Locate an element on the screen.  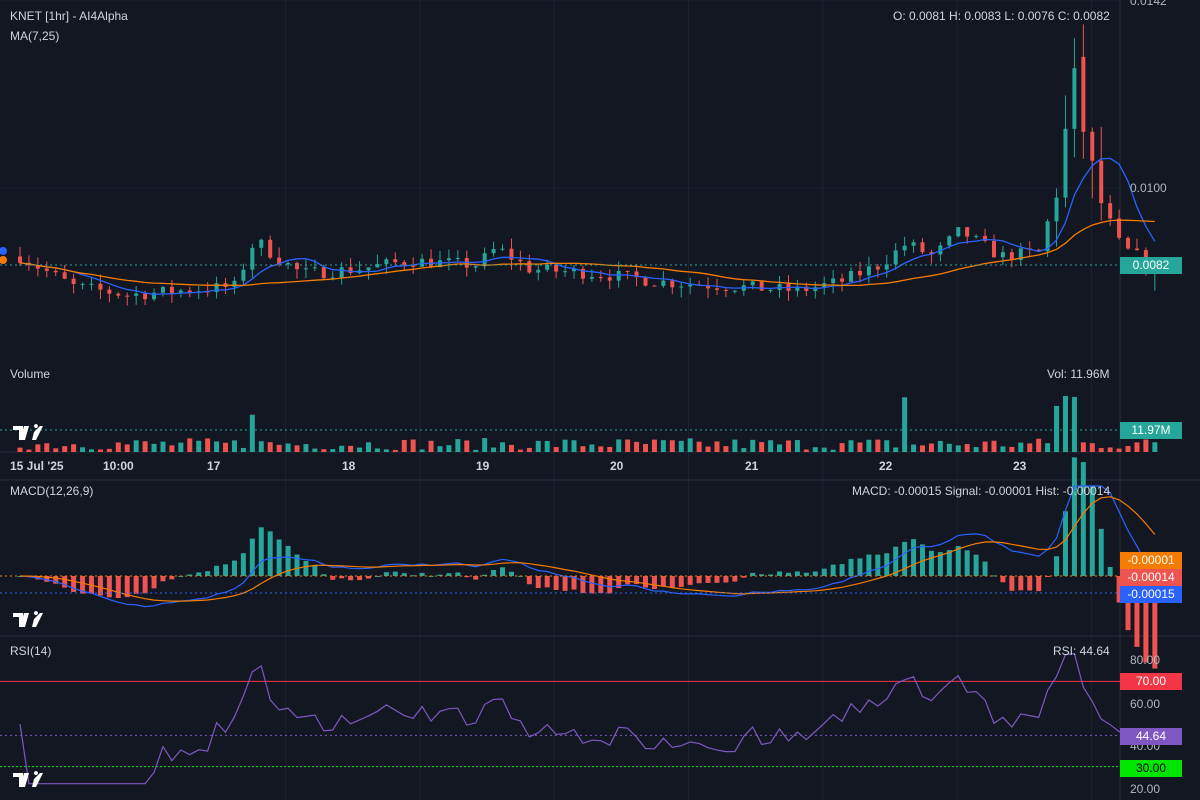
macd-line is located at coordinates (587, 546).